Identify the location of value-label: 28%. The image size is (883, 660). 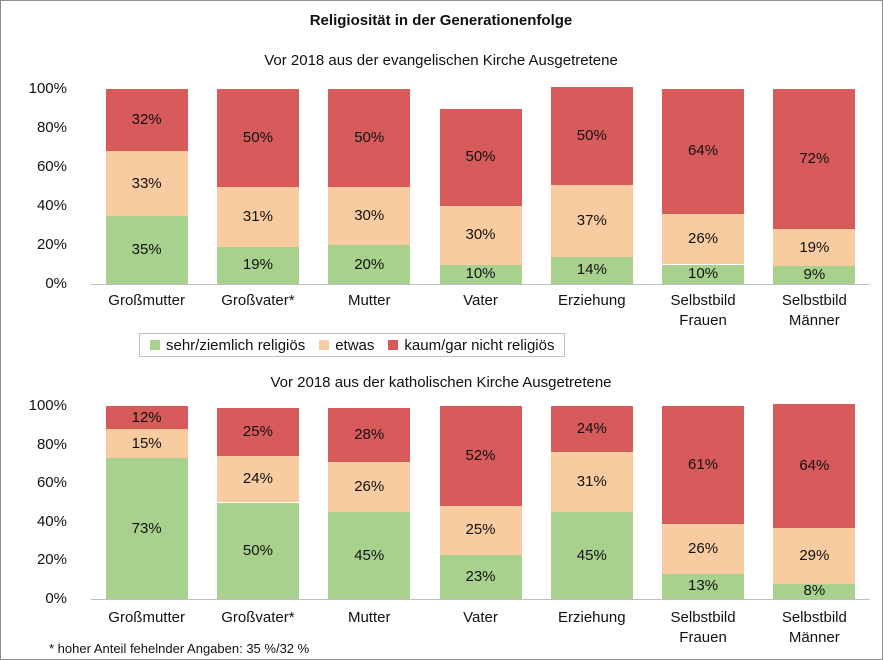
(369, 434).